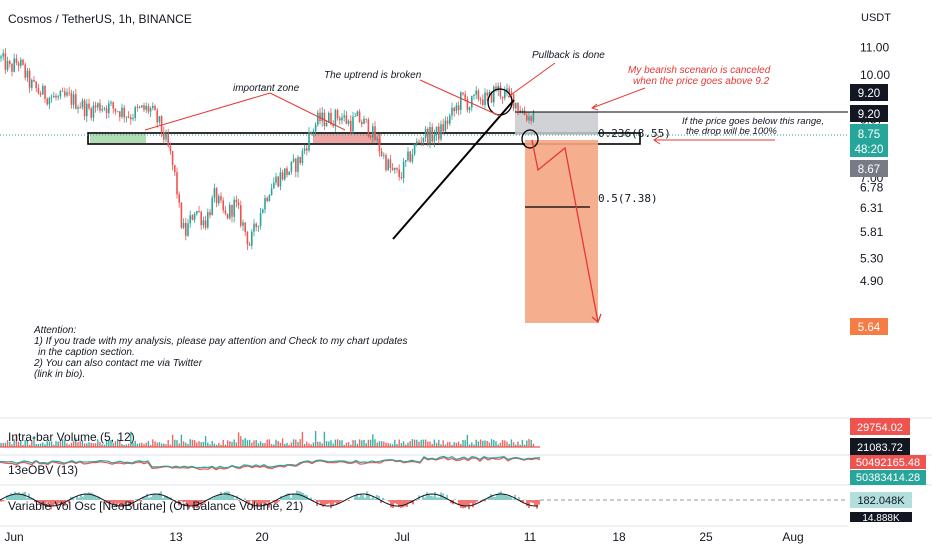 The width and height of the screenshot is (932, 555). What do you see at coordinates (888, 478) in the screenshot?
I see `ind-value-text: 50383414.28` at bounding box center [888, 478].